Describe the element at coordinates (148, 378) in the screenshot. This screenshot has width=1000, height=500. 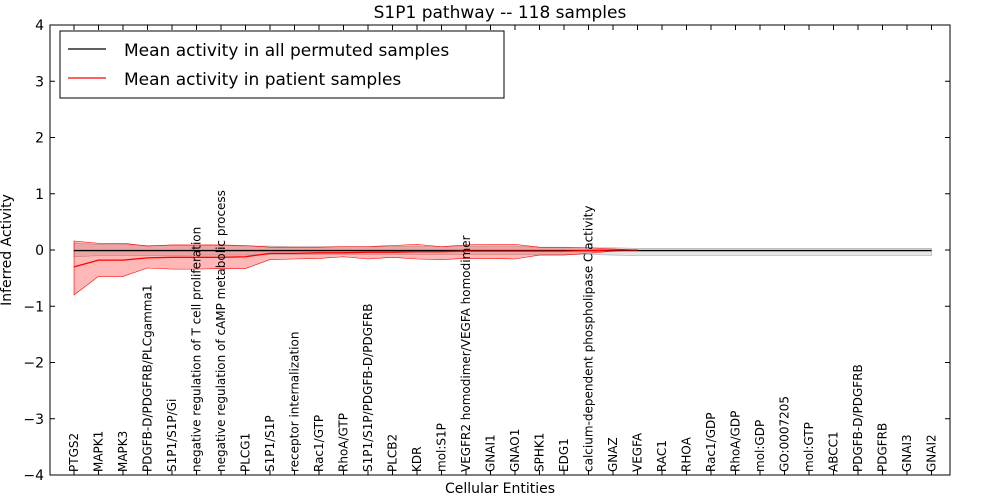
I see `category-label: PDGFB-D/PDGFRB/PLCgamma1` at that location.